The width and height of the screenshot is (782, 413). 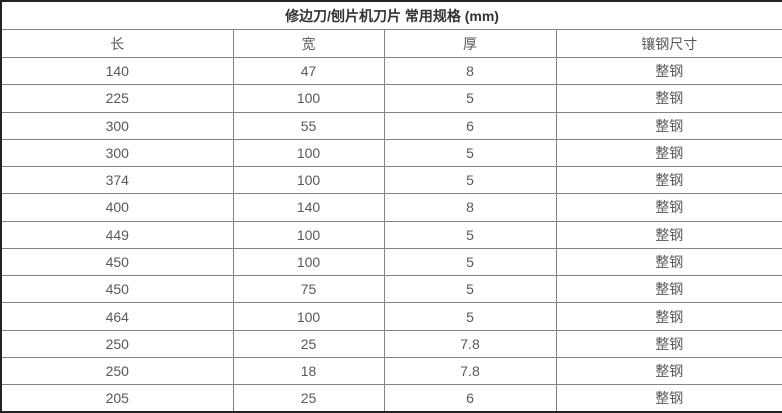 I want to click on table-row: 300 100 5 整钢, so click(x=391, y=153).